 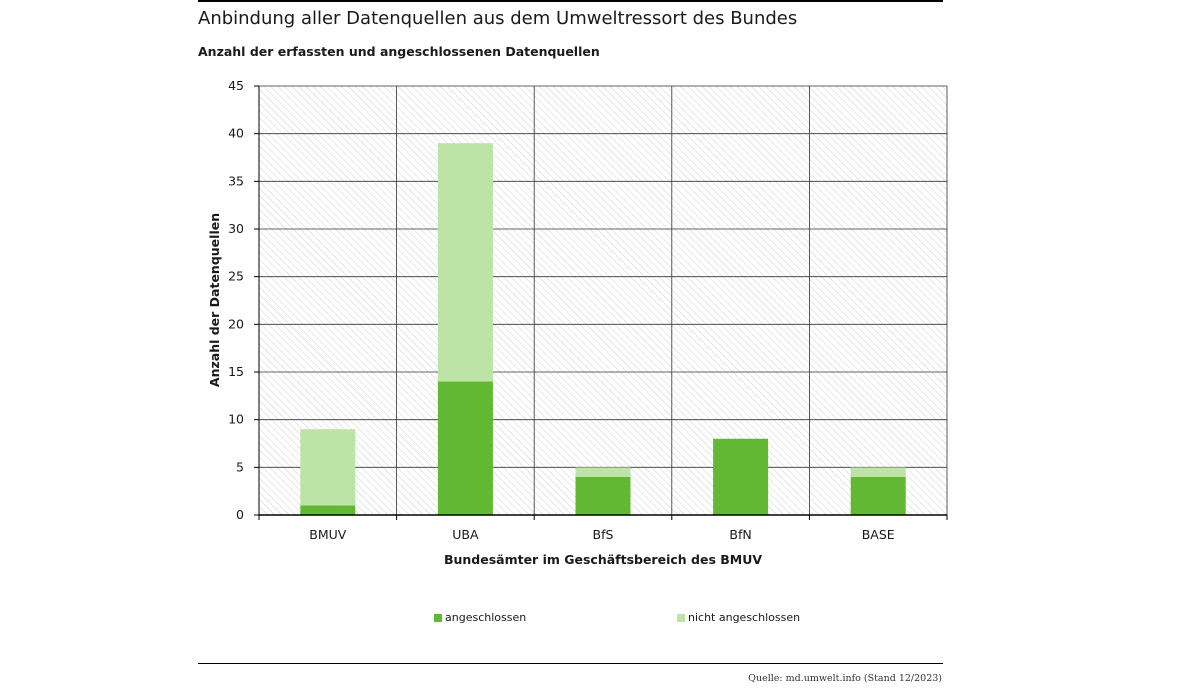 I want to click on x-tick-label-bmuv: BMUV, so click(x=328, y=534).